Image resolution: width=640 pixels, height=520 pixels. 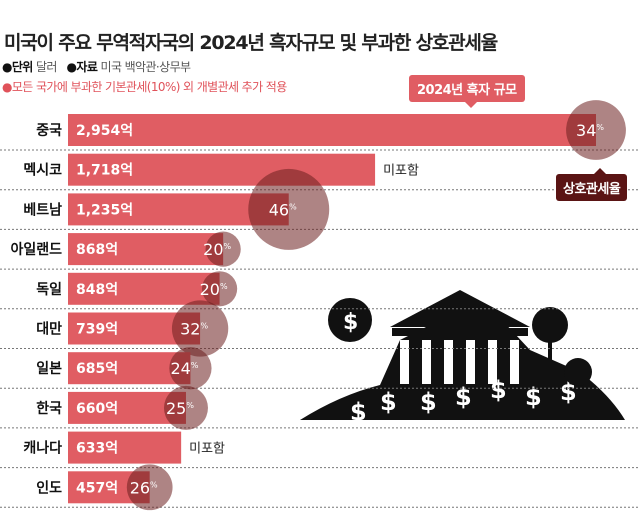 I want to click on source-value: 미국 백악관·상무부, so click(x=146, y=67).